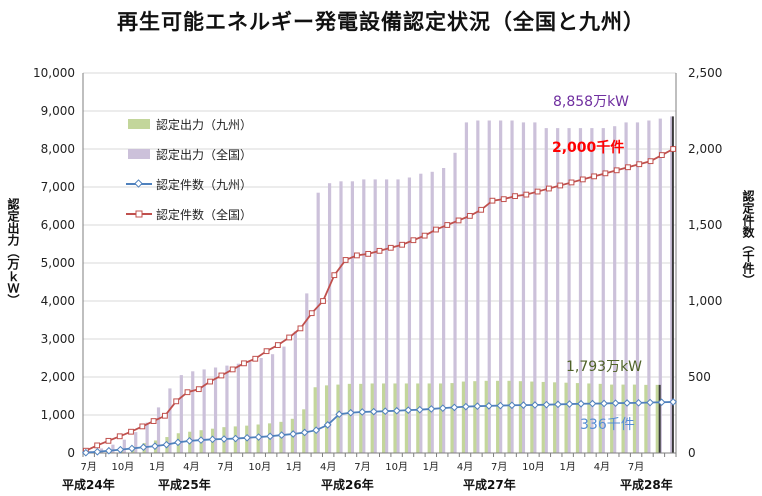 Image resolution: width=762 pixels, height=496 pixels. I want to click on legend-item-national-count: 認定件数（全国）, so click(189, 214).